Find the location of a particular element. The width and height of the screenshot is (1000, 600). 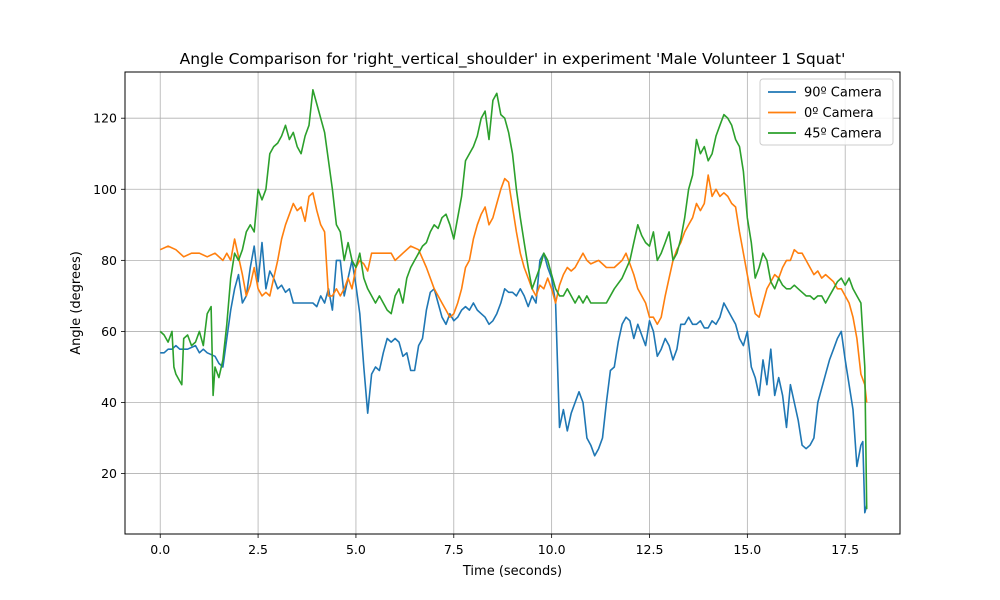

x-tick-label: 17.5 is located at coordinates (845, 549).